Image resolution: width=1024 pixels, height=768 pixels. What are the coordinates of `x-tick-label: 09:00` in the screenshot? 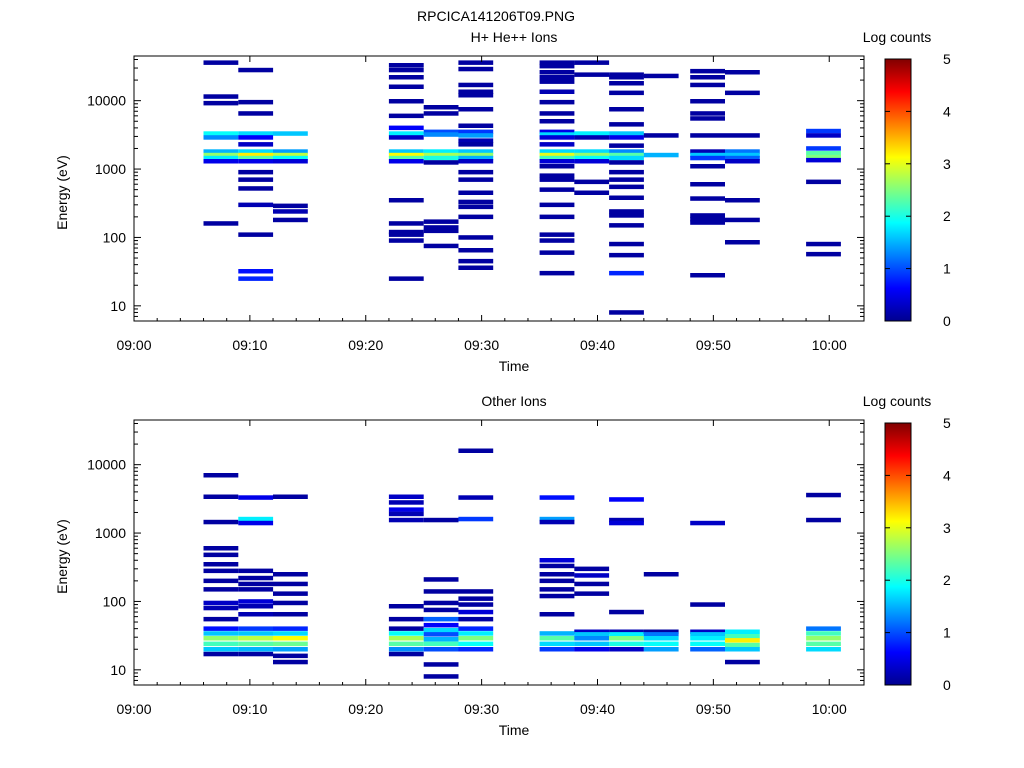 It's located at (133, 345).